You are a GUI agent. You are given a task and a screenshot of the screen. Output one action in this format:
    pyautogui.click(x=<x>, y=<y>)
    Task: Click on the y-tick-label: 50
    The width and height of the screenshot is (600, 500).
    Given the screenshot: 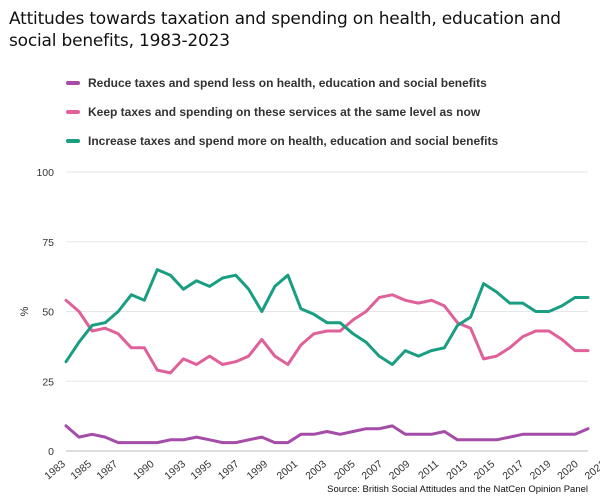 What is the action you would take?
    pyautogui.click(x=48, y=313)
    